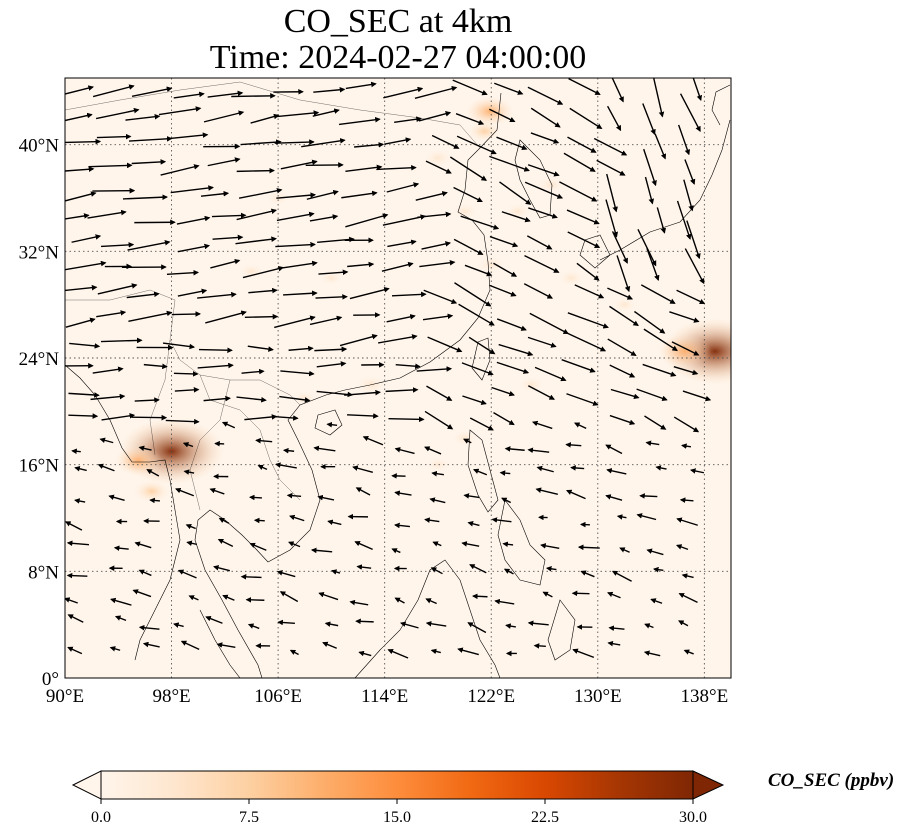 This screenshot has height=836, width=916. What do you see at coordinates (427, 618) in the screenshot?
I see `coastline-borneo` at bounding box center [427, 618].